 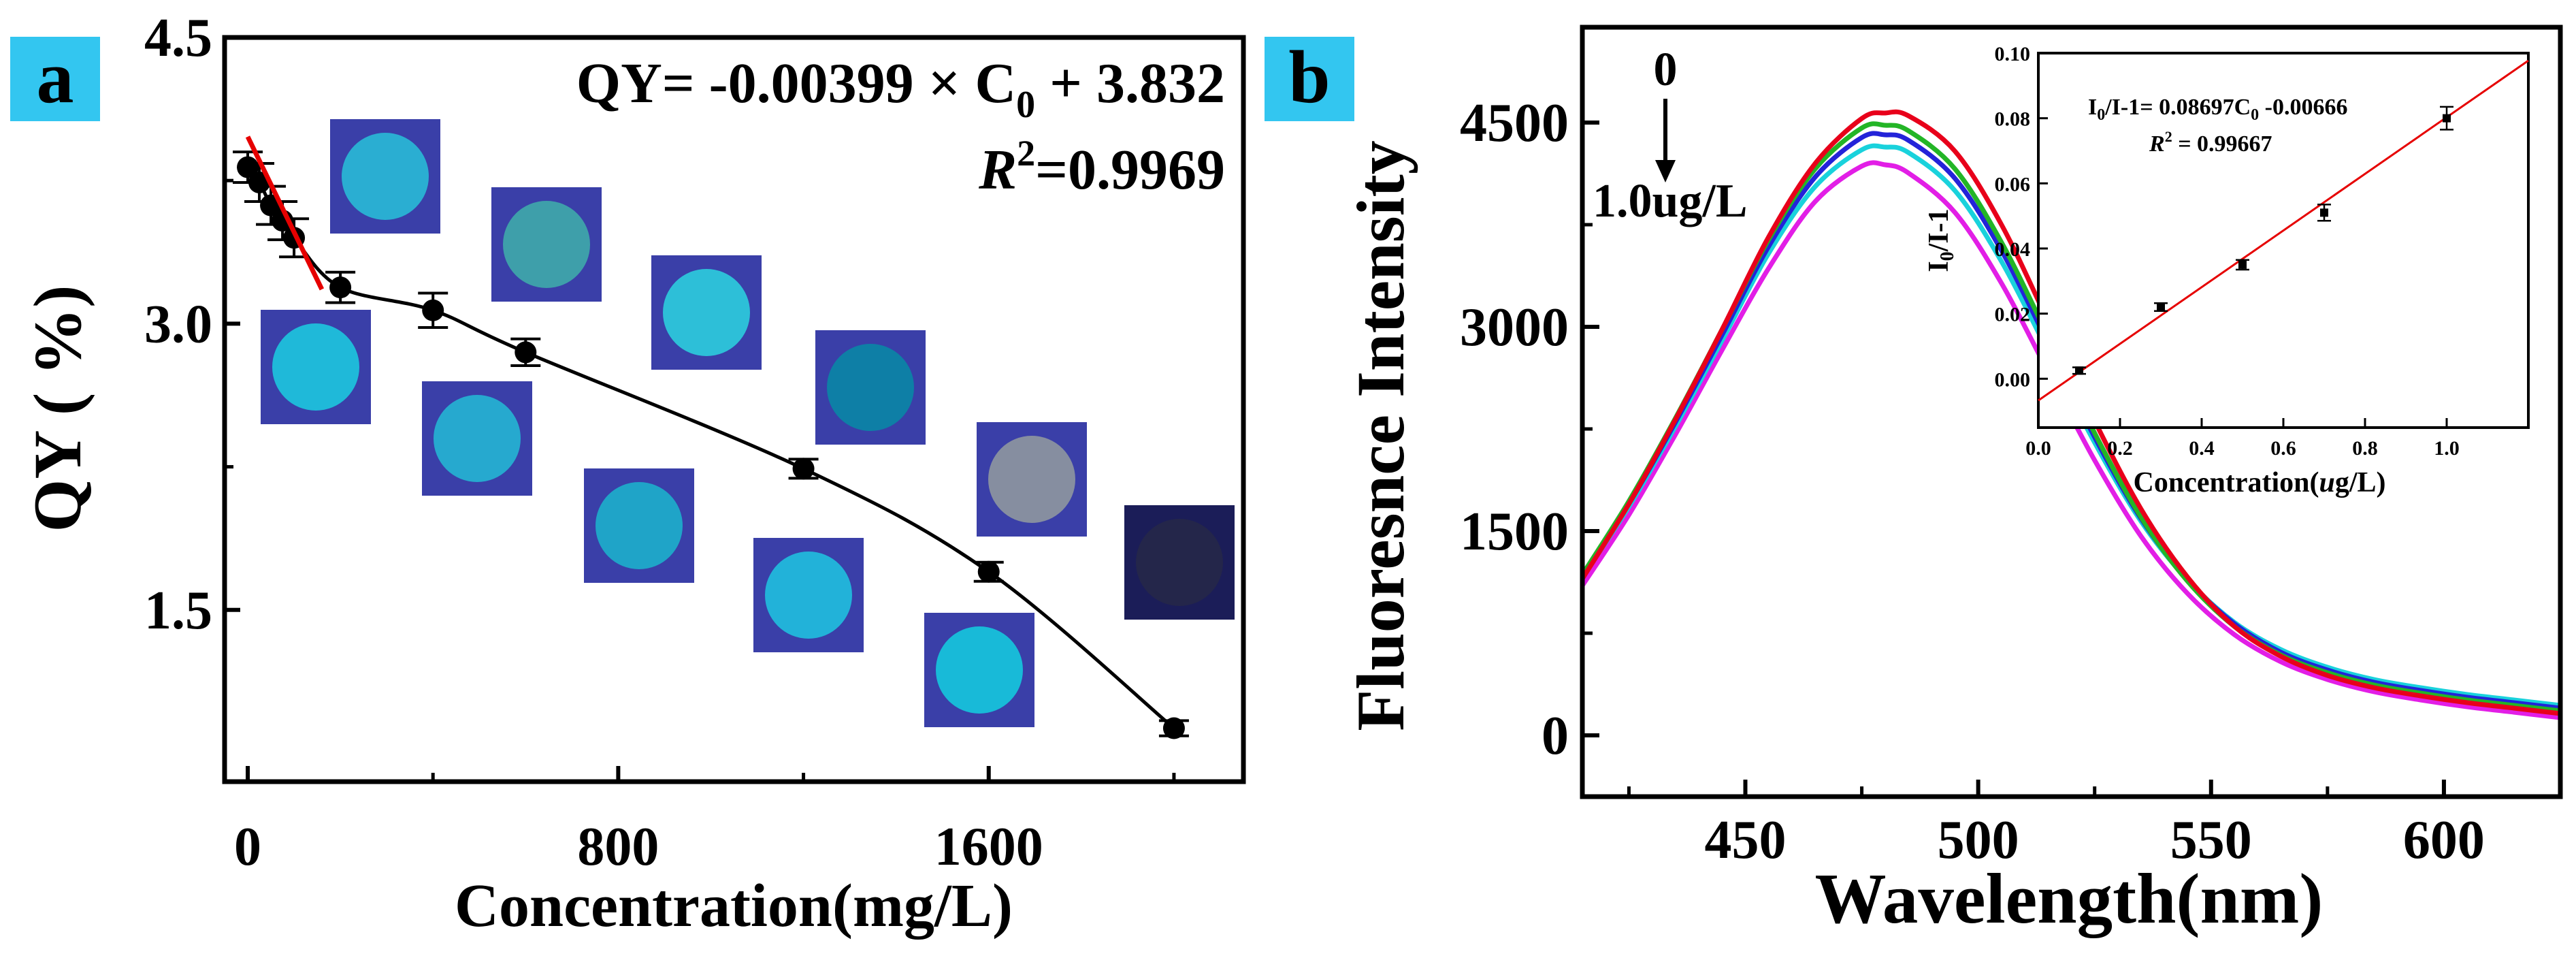 I want to click on y-tick-label-a: 3.0, so click(x=178, y=324).